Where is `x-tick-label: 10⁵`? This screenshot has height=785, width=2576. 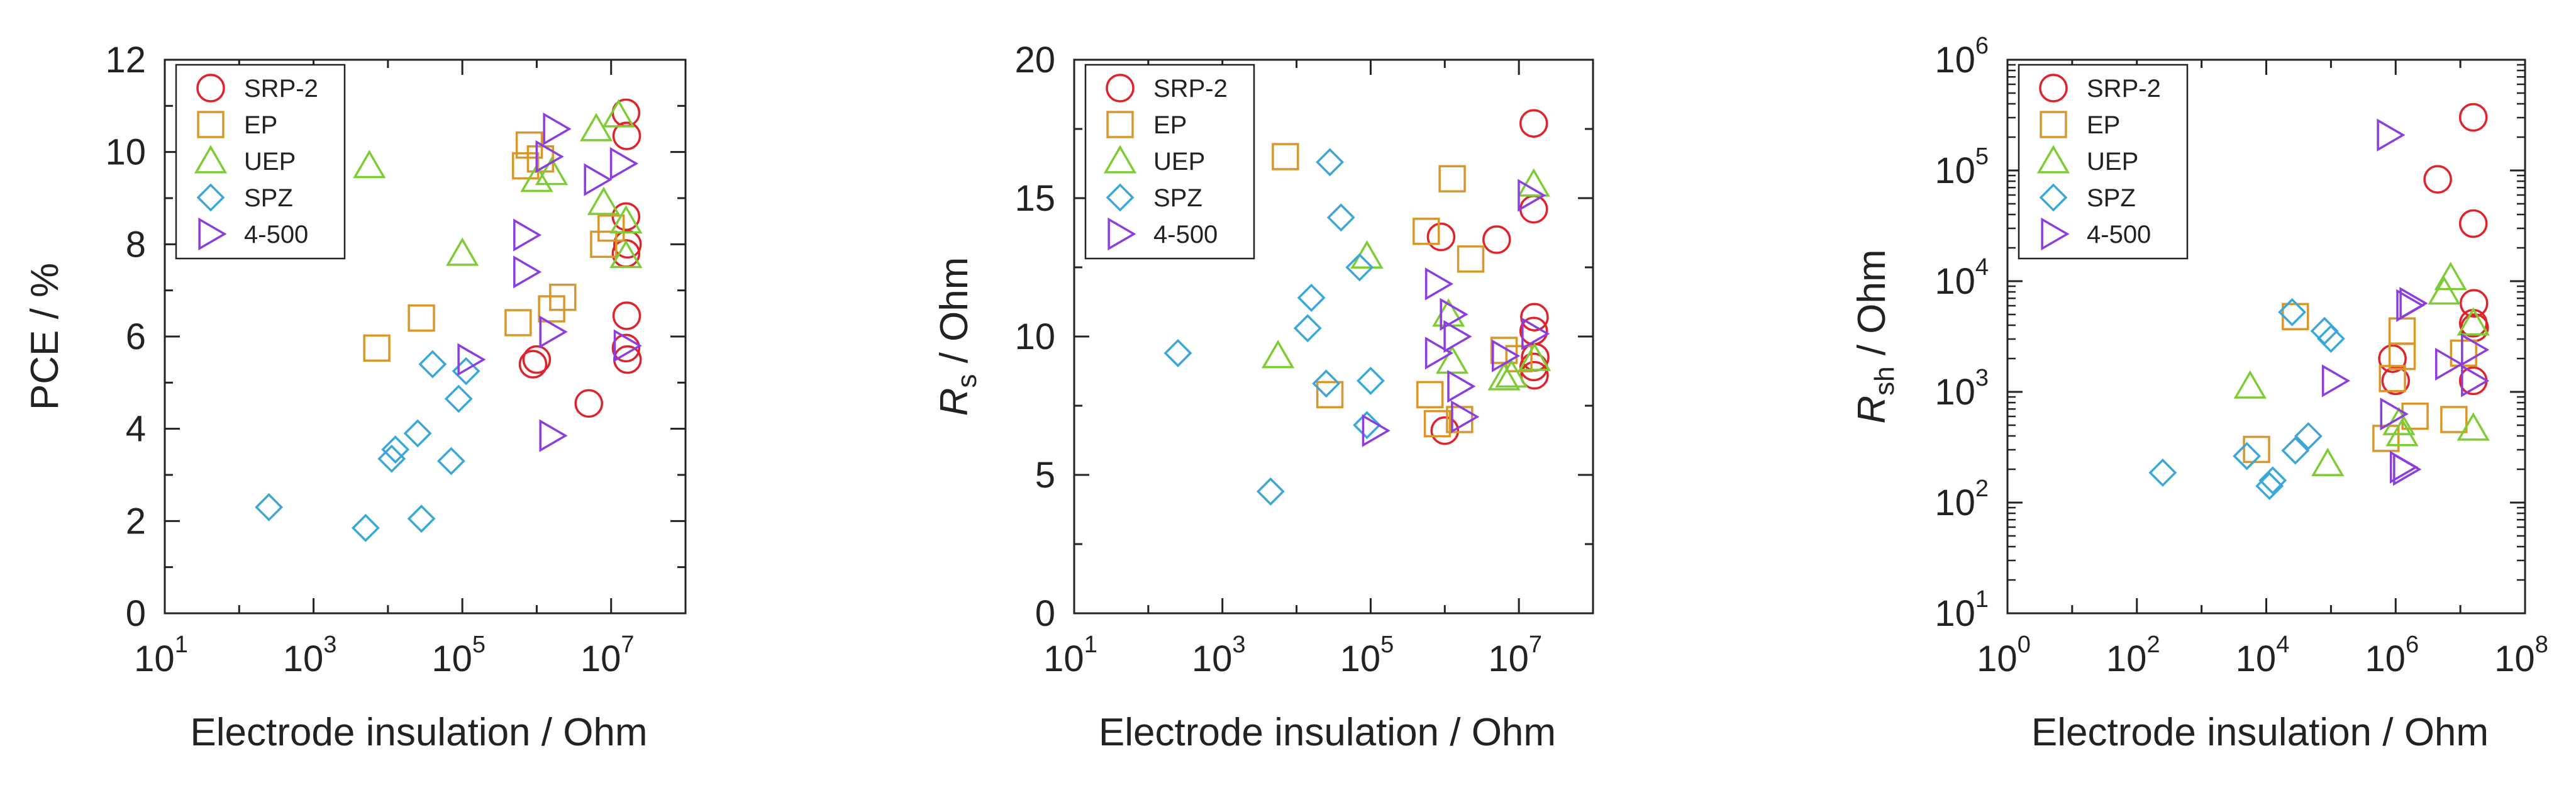 x-tick-label: 10⁵ is located at coordinates (1367, 656).